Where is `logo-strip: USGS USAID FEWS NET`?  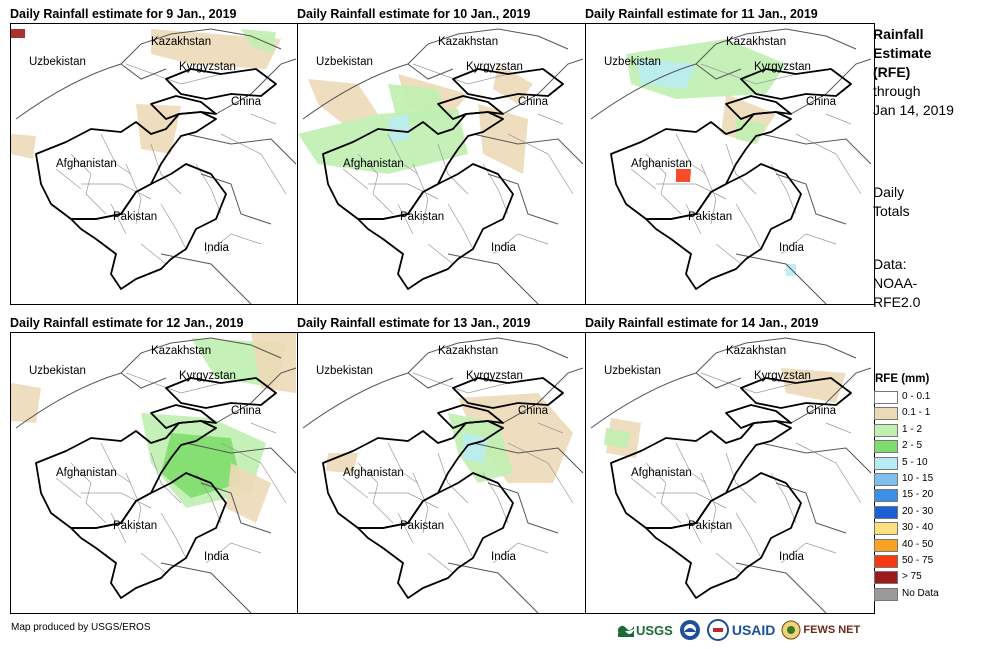 logo-strip: USGS USAID FEWS NET is located at coordinates (739, 630).